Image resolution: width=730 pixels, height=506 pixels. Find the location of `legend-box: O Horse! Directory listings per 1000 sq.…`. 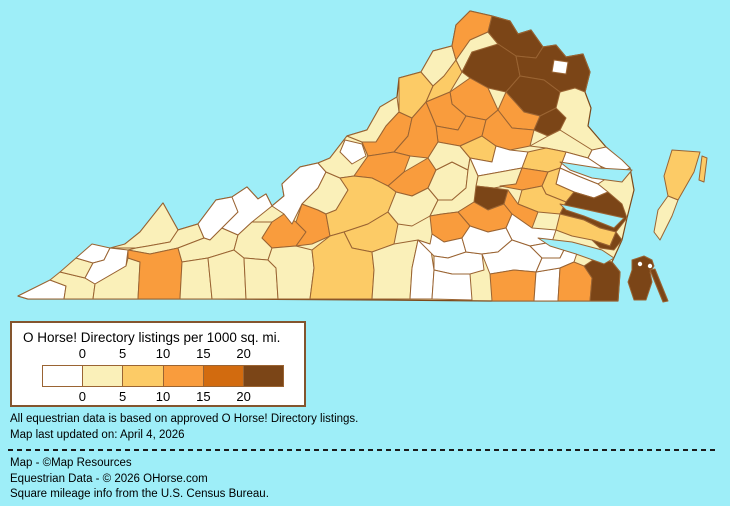

legend-box: O Horse! Directory listings per 1000 sq.… is located at coordinates (158, 364).